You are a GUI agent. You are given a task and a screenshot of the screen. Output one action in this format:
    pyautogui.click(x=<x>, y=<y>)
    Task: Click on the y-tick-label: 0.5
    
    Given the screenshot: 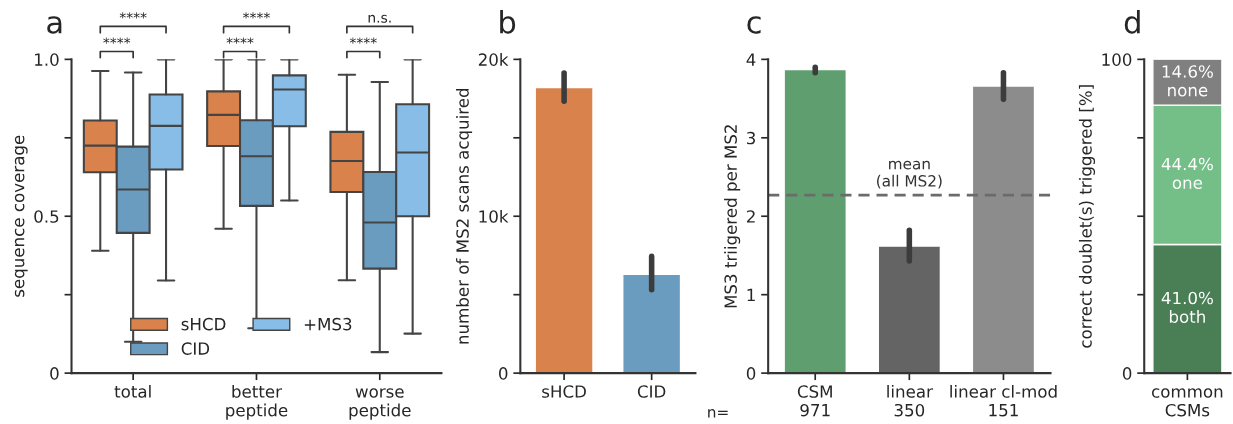 What is the action you would take?
    pyautogui.click(x=46, y=216)
    